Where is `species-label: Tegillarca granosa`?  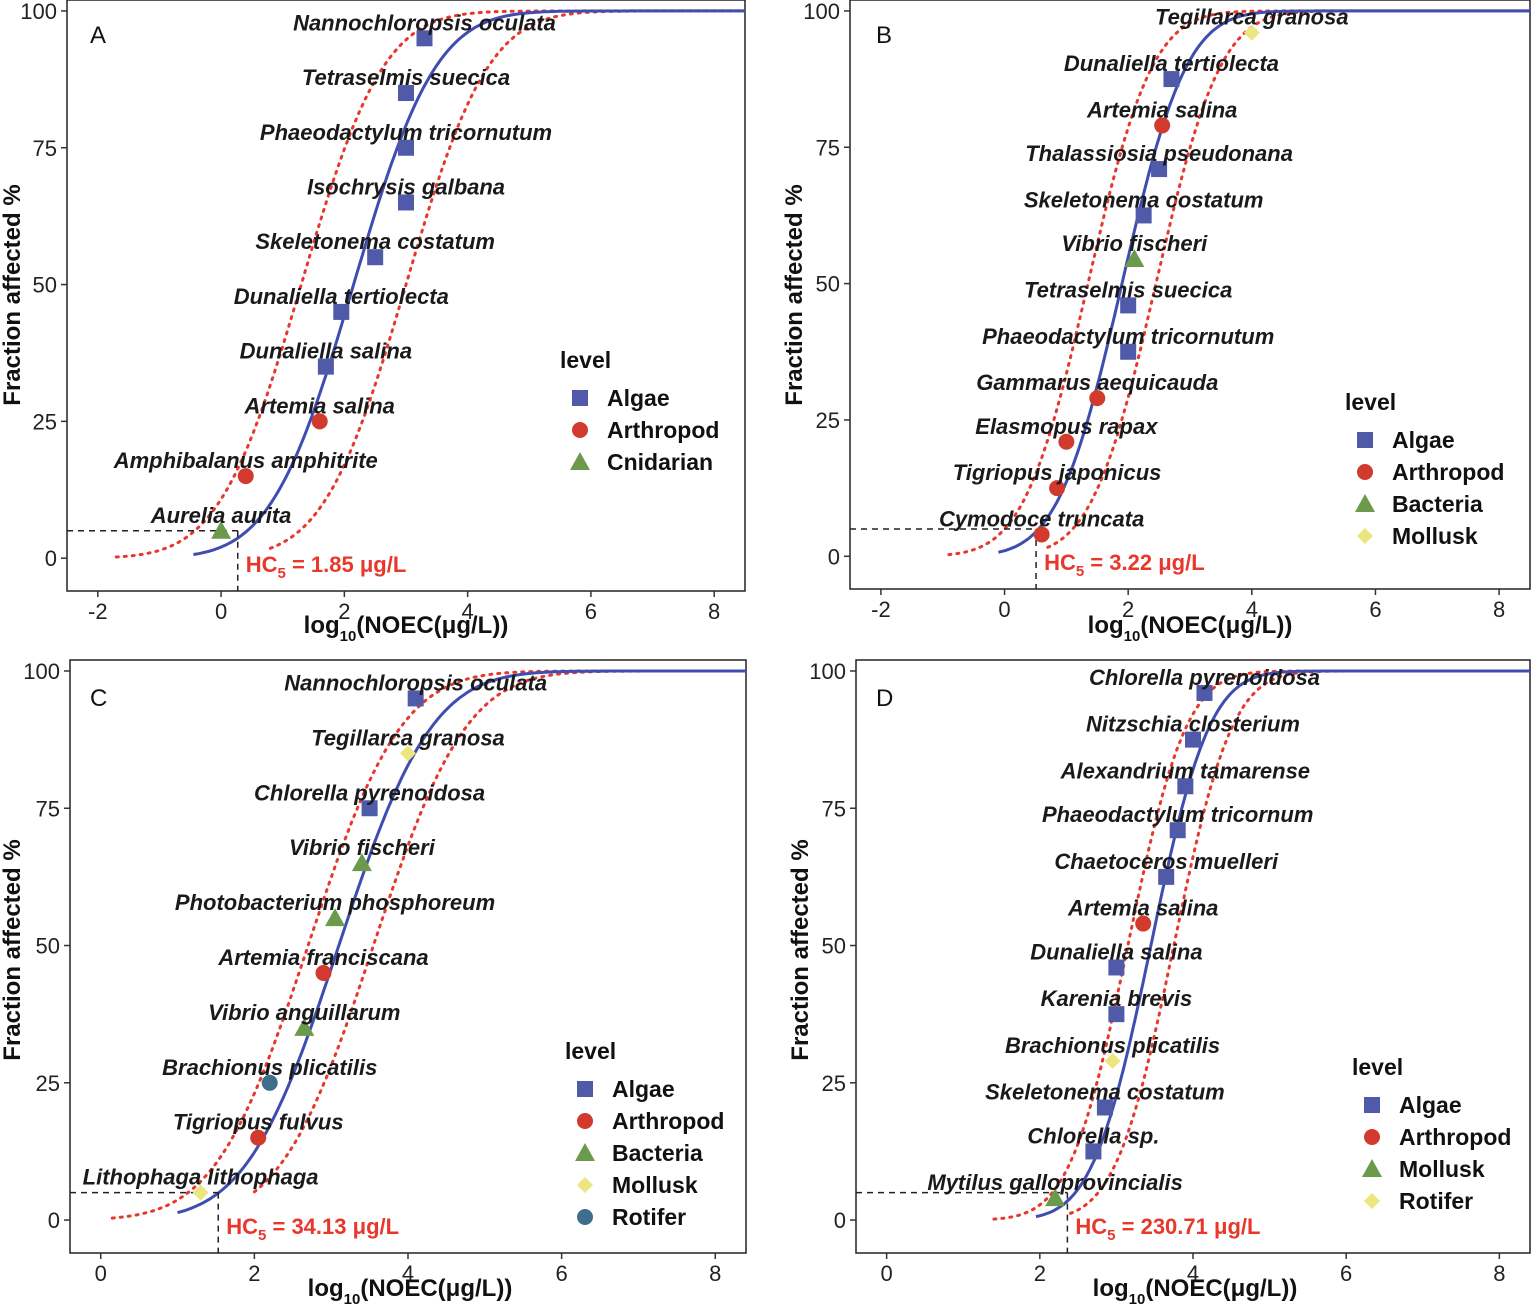 species-label: Tegillarca granosa is located at coordinates (408, 737).